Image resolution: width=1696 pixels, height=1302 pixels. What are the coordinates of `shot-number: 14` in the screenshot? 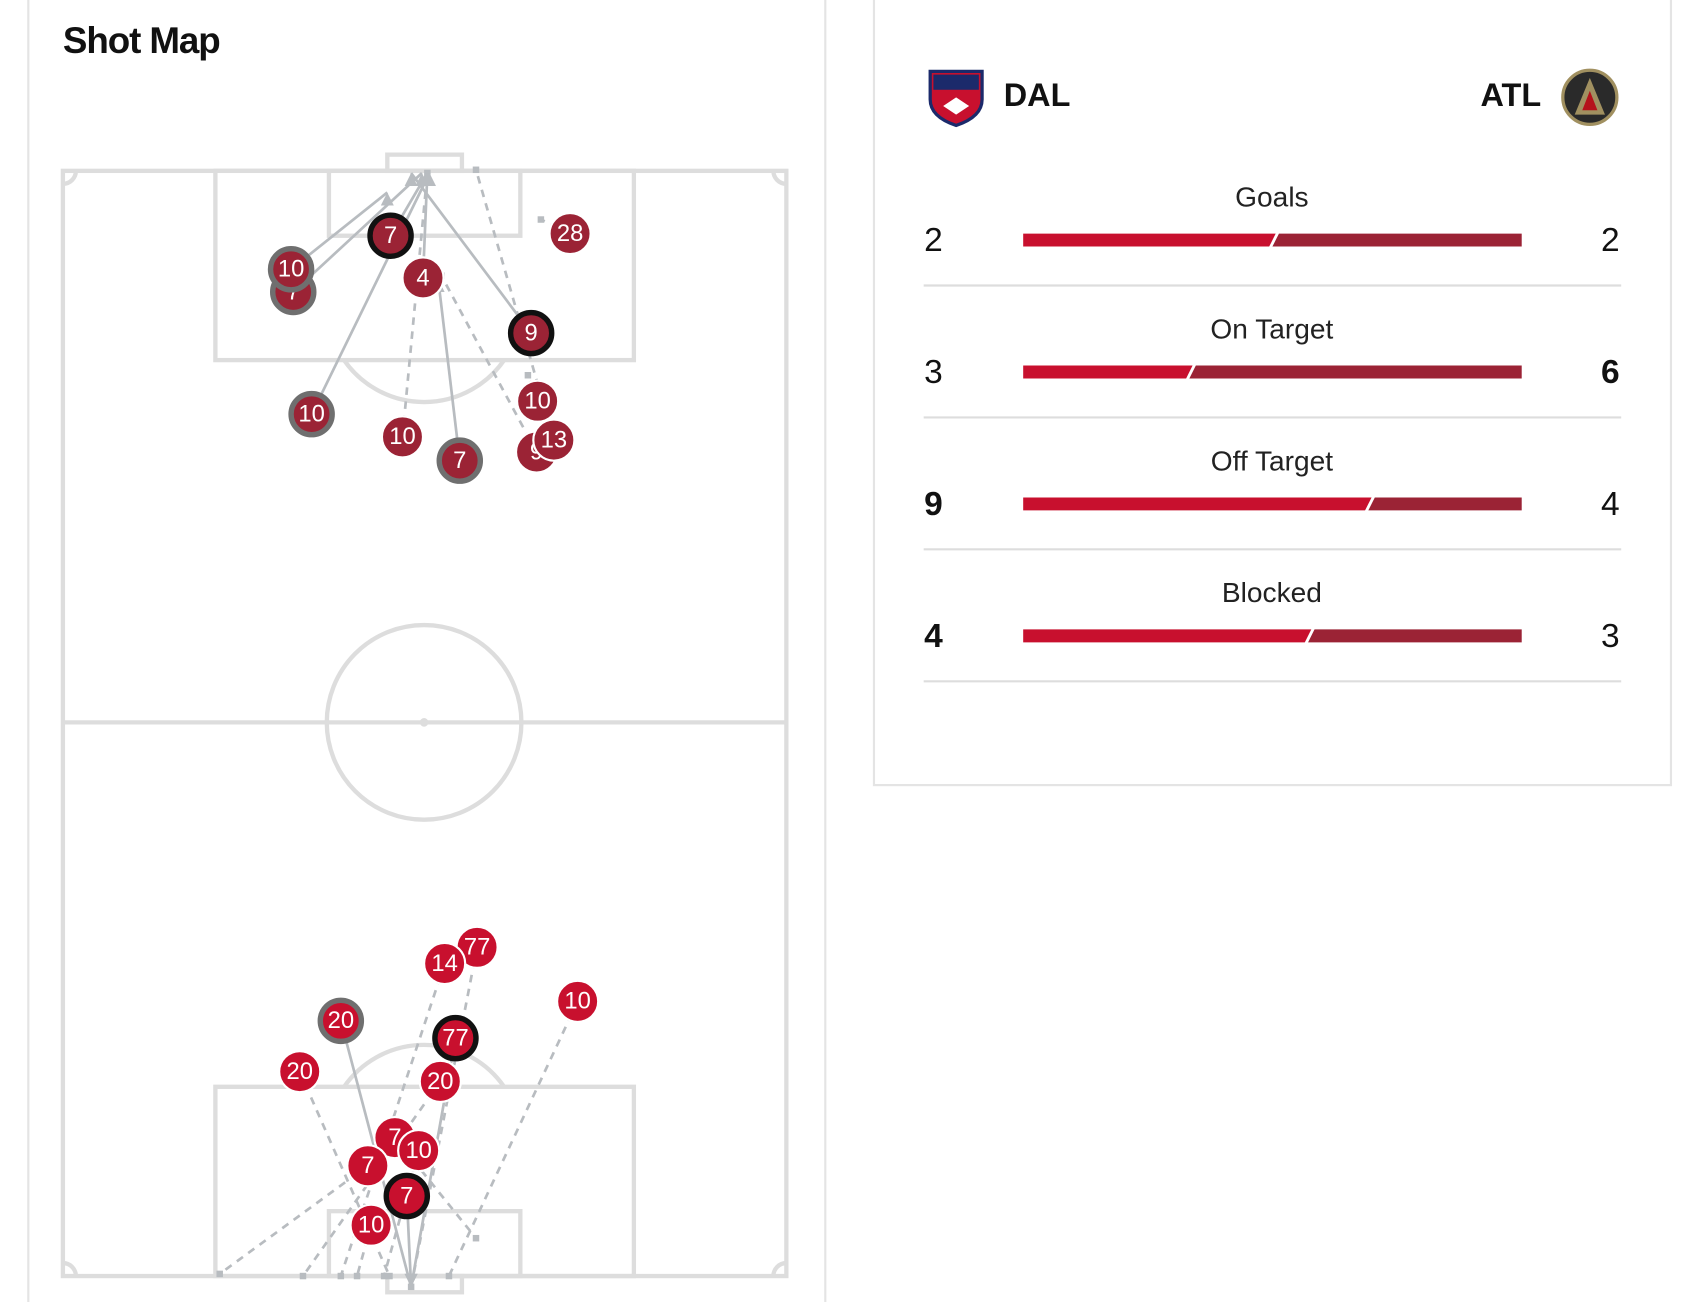 It's located at (444, 963).